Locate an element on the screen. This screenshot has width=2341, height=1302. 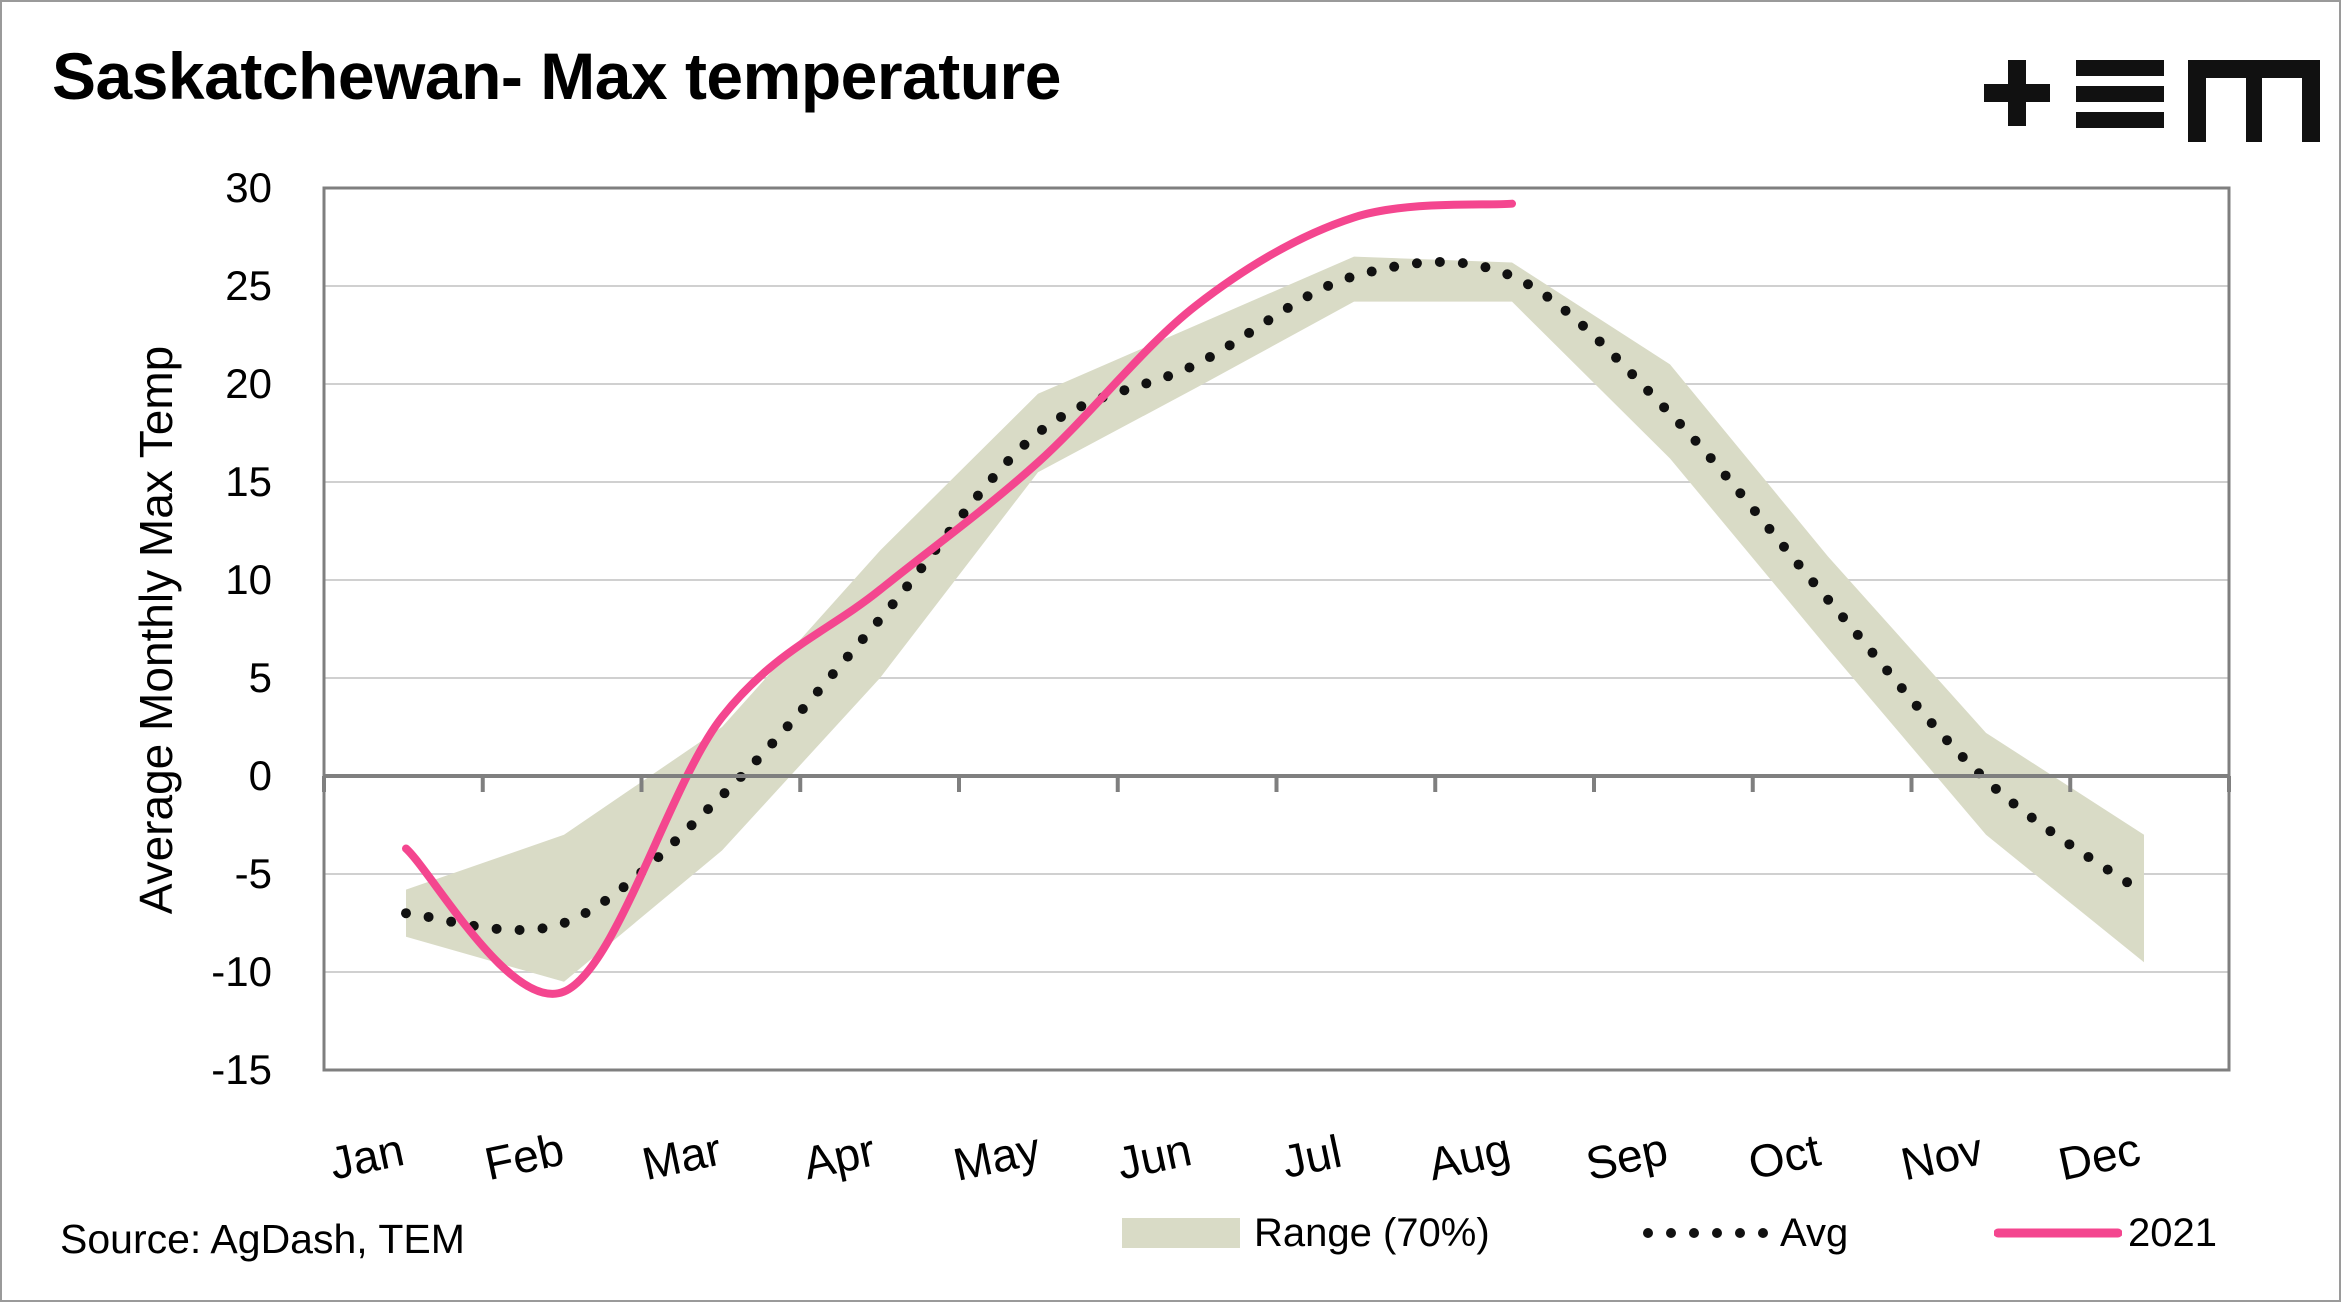
x-tick-label: Jun is located at coordinates (1153, 1156).